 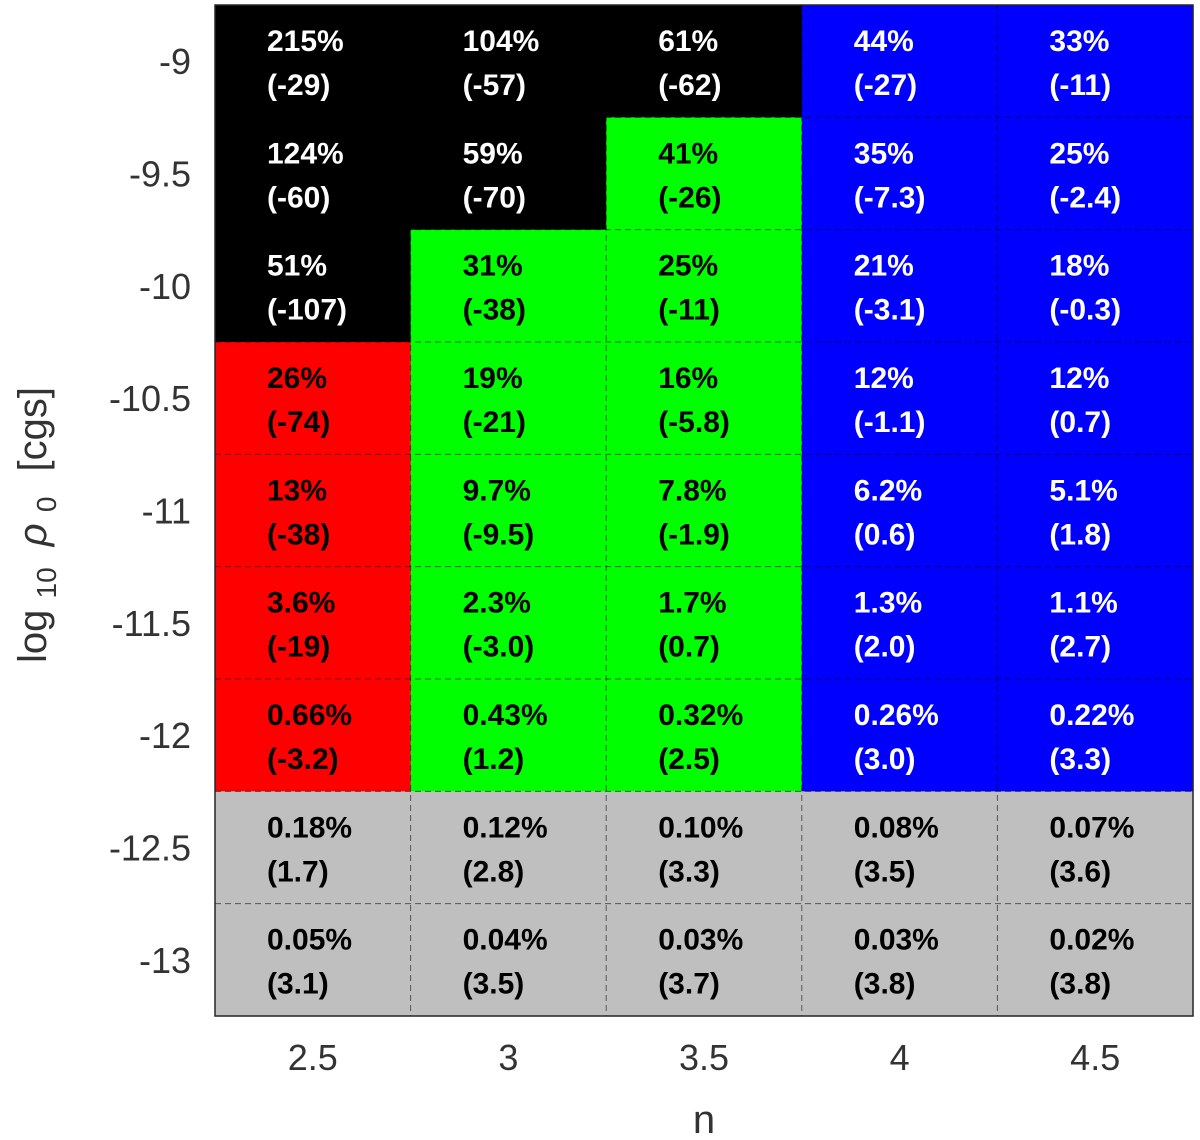 I want to click on cell-percent-label: 35%, so click(x=884, y=153).